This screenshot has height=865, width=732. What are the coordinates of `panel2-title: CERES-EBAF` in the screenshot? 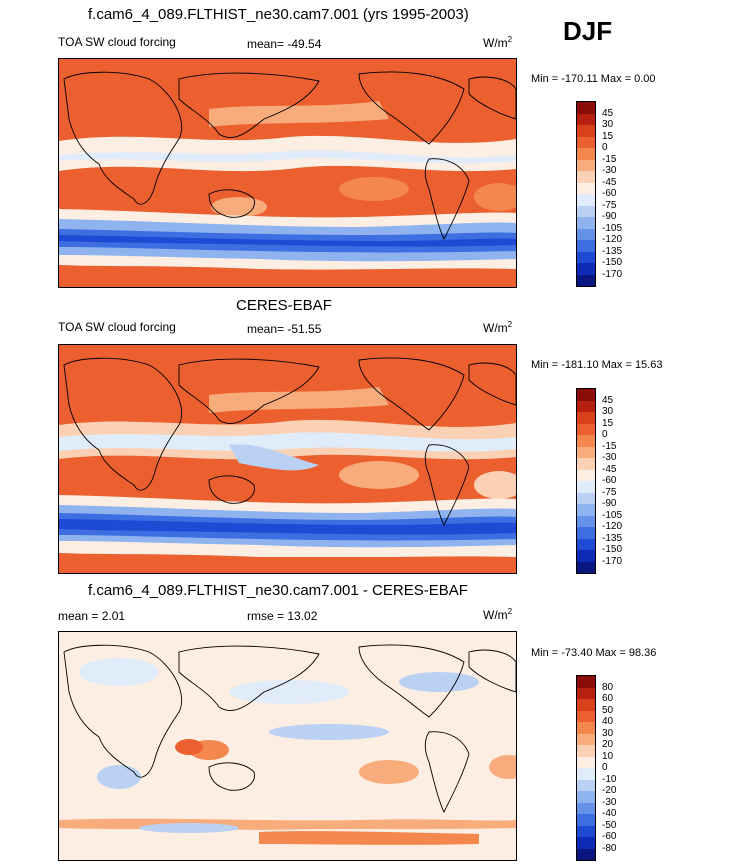 It's located at (284, 305).